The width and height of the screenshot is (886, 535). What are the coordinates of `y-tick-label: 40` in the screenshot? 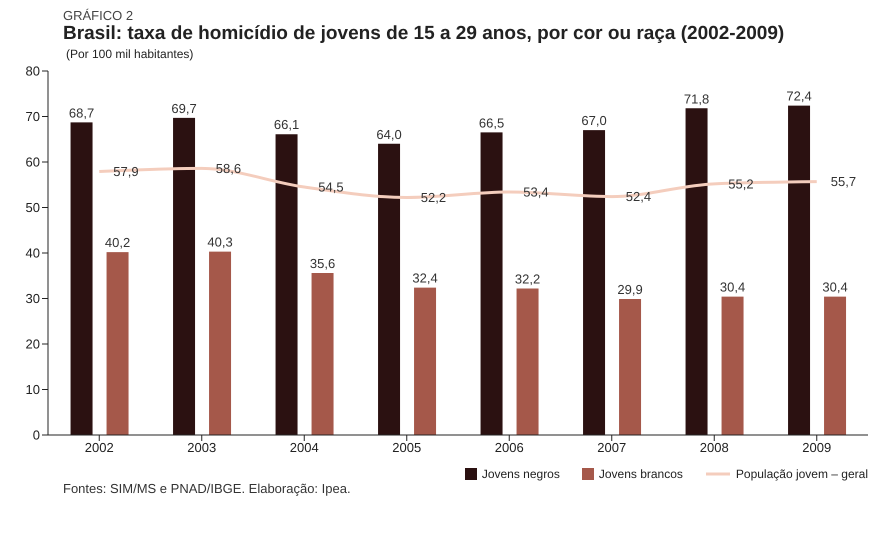 It's located at (33, 253).